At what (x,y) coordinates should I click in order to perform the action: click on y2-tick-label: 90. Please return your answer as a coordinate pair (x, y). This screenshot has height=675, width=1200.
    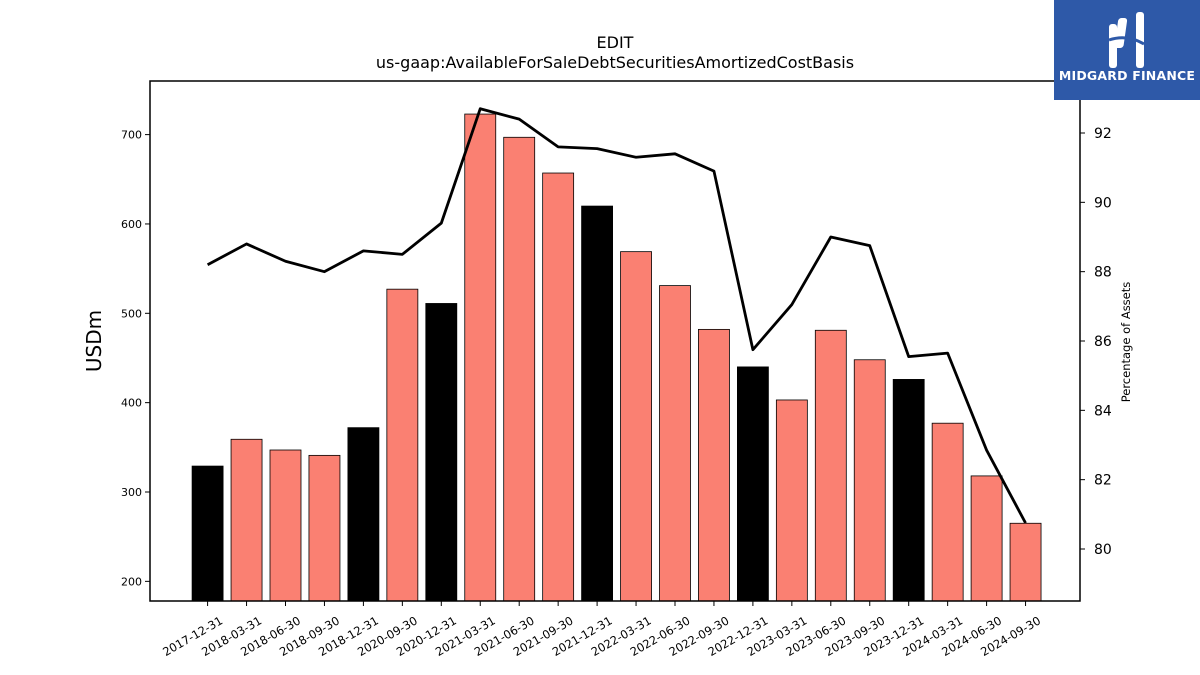
    Looking at the image, I should click on (1103, 203).